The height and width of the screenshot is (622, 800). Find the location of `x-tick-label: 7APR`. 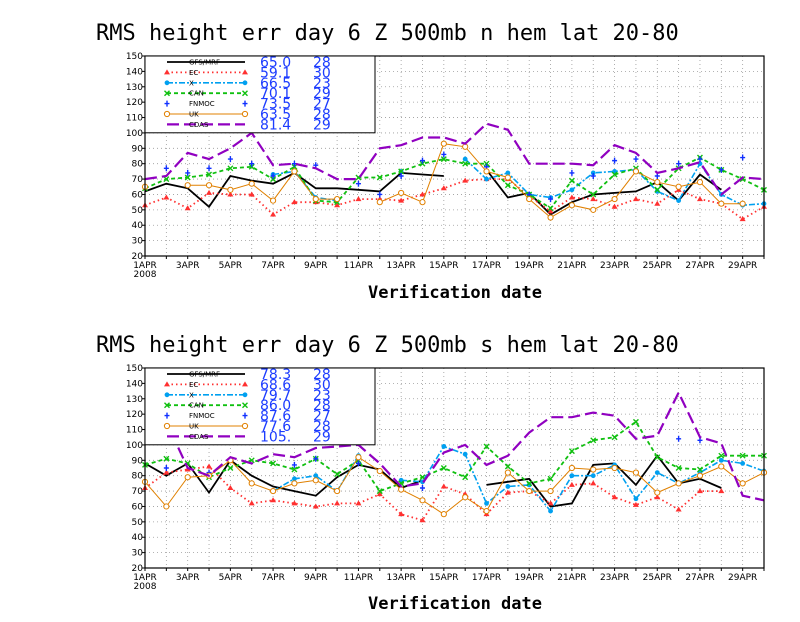

x-tick-label: 7APR is located at coordinates (273, 578).